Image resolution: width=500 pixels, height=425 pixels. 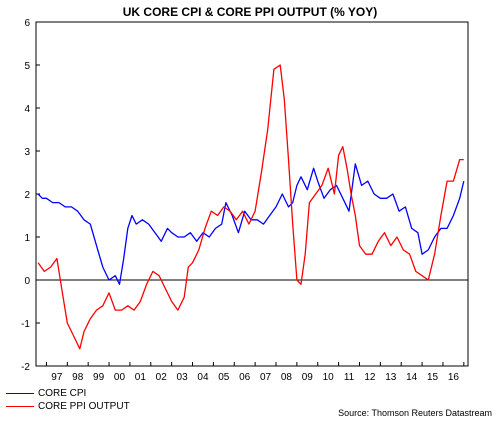 What do you see at coordinates (27, 109) in the screenshot?
I see `y-tick-label: 4` at bounding box center [27, 109].